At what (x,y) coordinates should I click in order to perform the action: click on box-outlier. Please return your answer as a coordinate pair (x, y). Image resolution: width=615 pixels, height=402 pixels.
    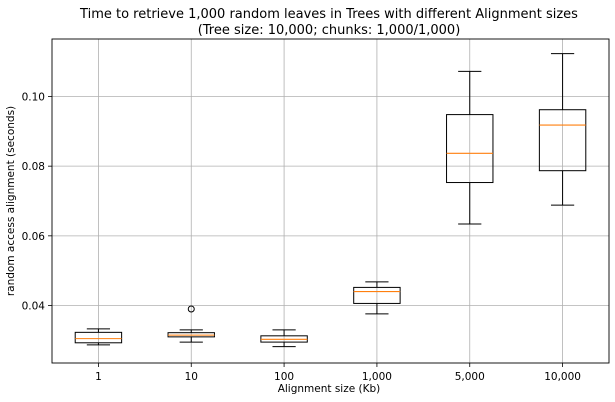
    Looking at the image, I should click on (191, 309).